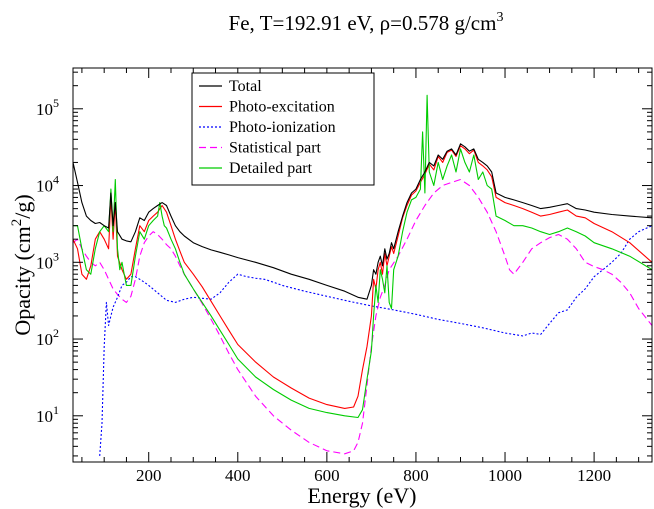 The image size is (654, 509). What do you see at coordinates (22, 280) in the screenshot?
I see `y-axis-label-prefix: Opacity (cm` at bounding box center [22, 280].